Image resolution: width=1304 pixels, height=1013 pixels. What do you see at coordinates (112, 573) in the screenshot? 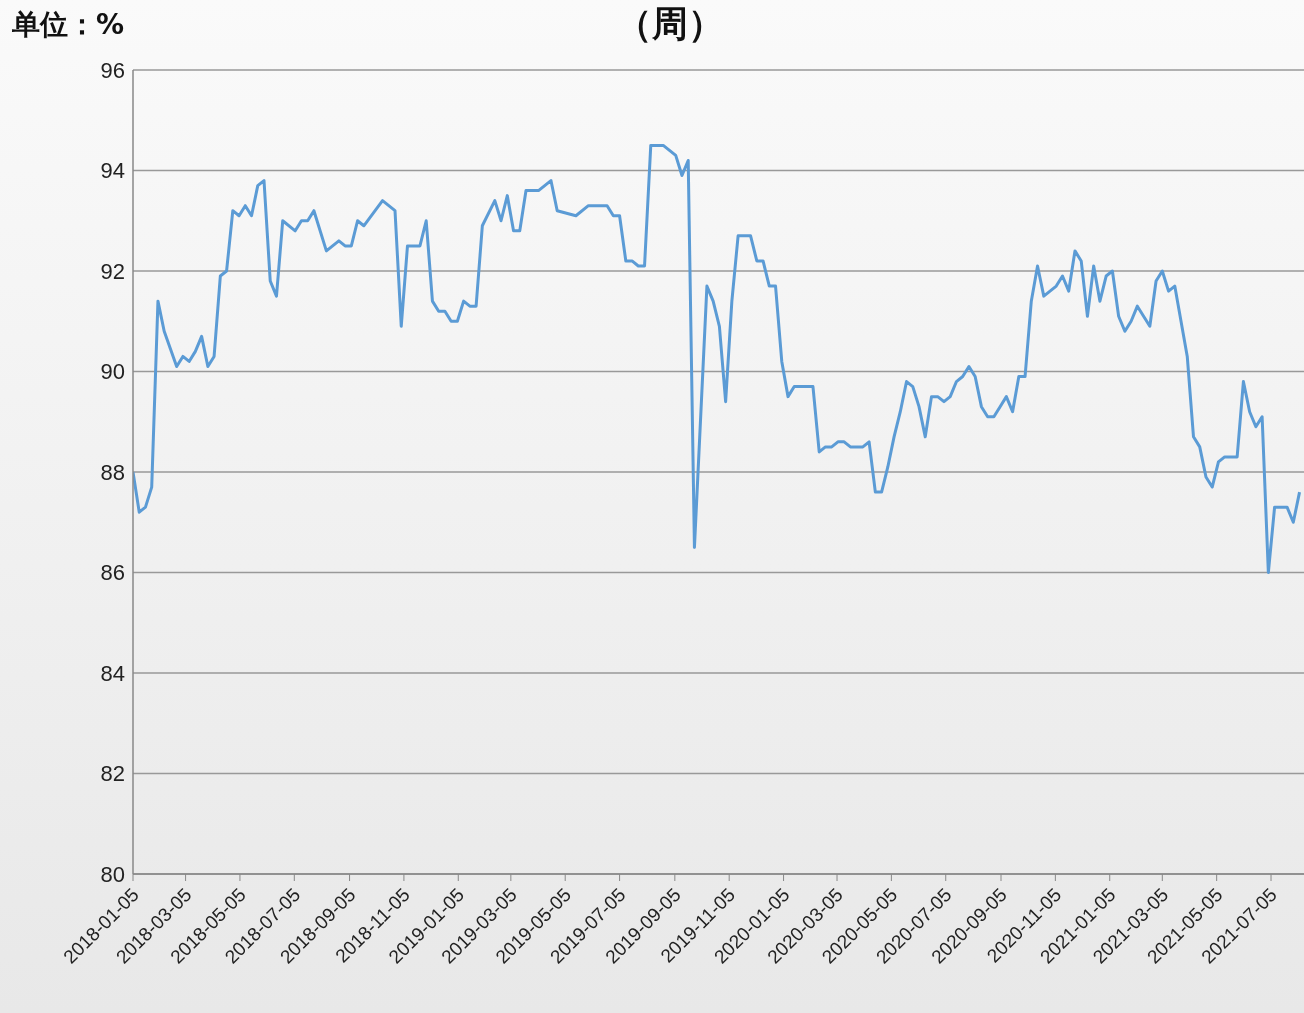
I see `y-tick-label: 86` at bounding box center [112, 573].